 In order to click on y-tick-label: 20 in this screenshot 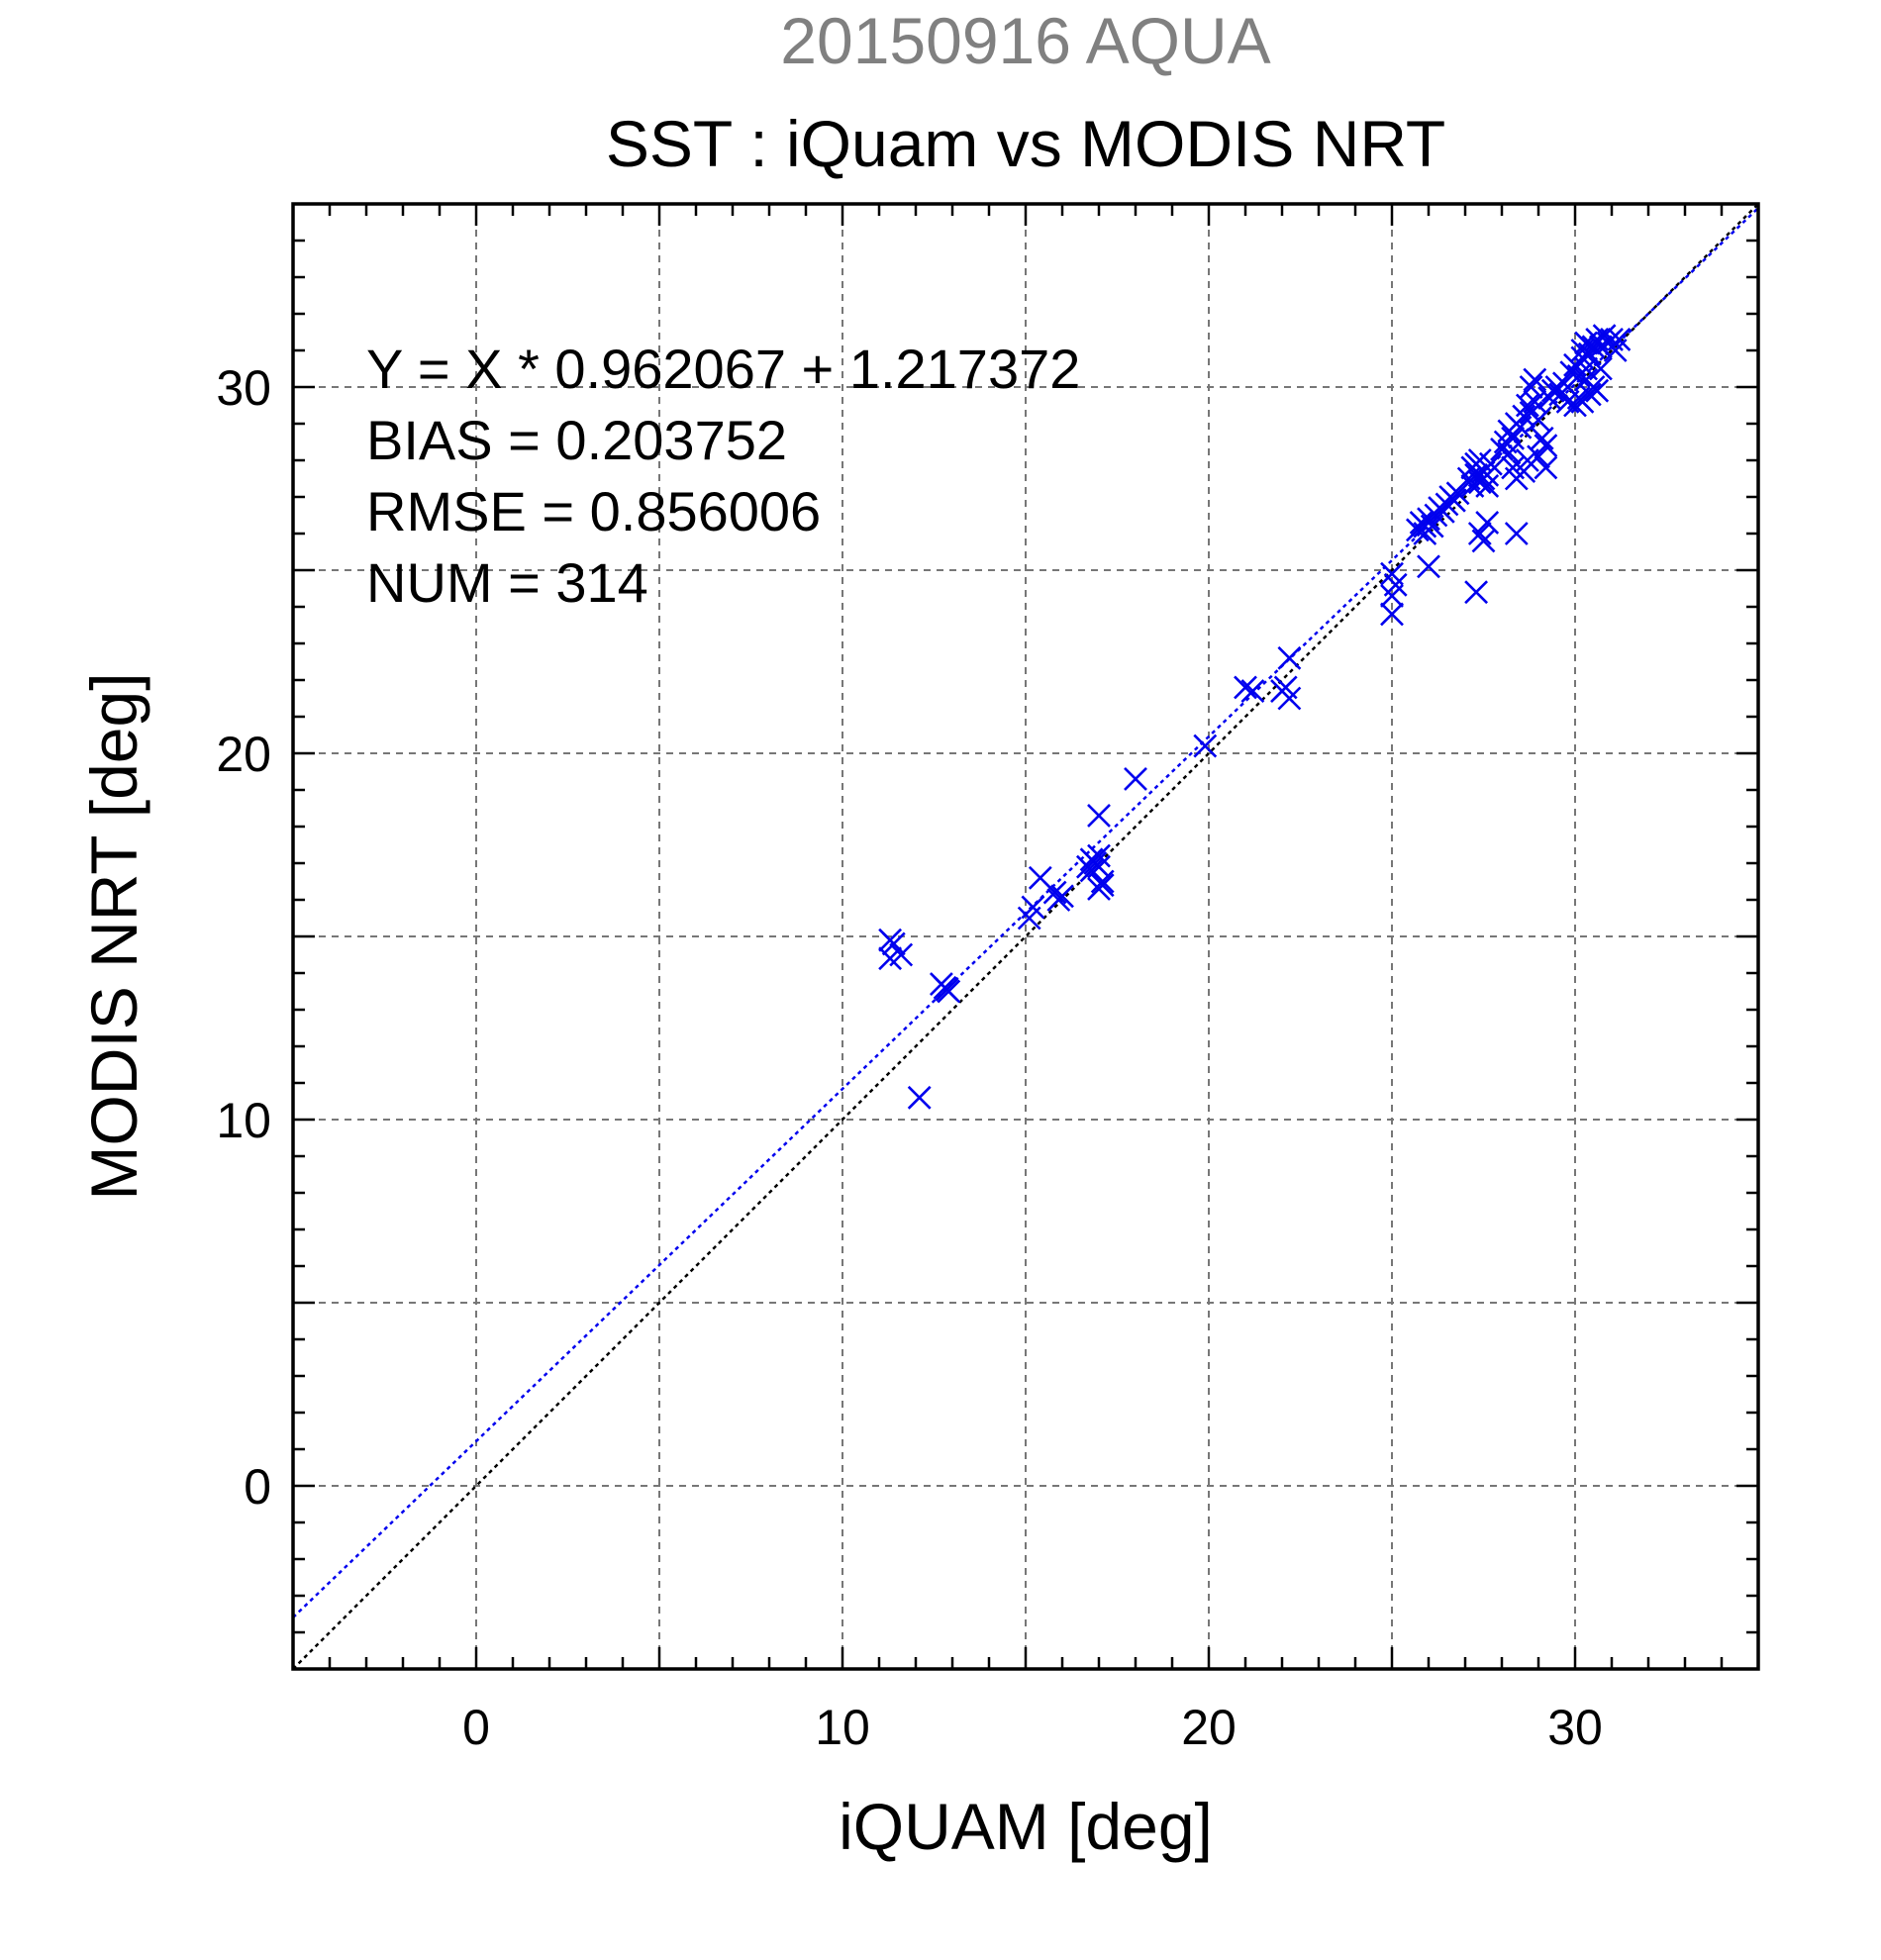, I will do `click(244, 754)`.